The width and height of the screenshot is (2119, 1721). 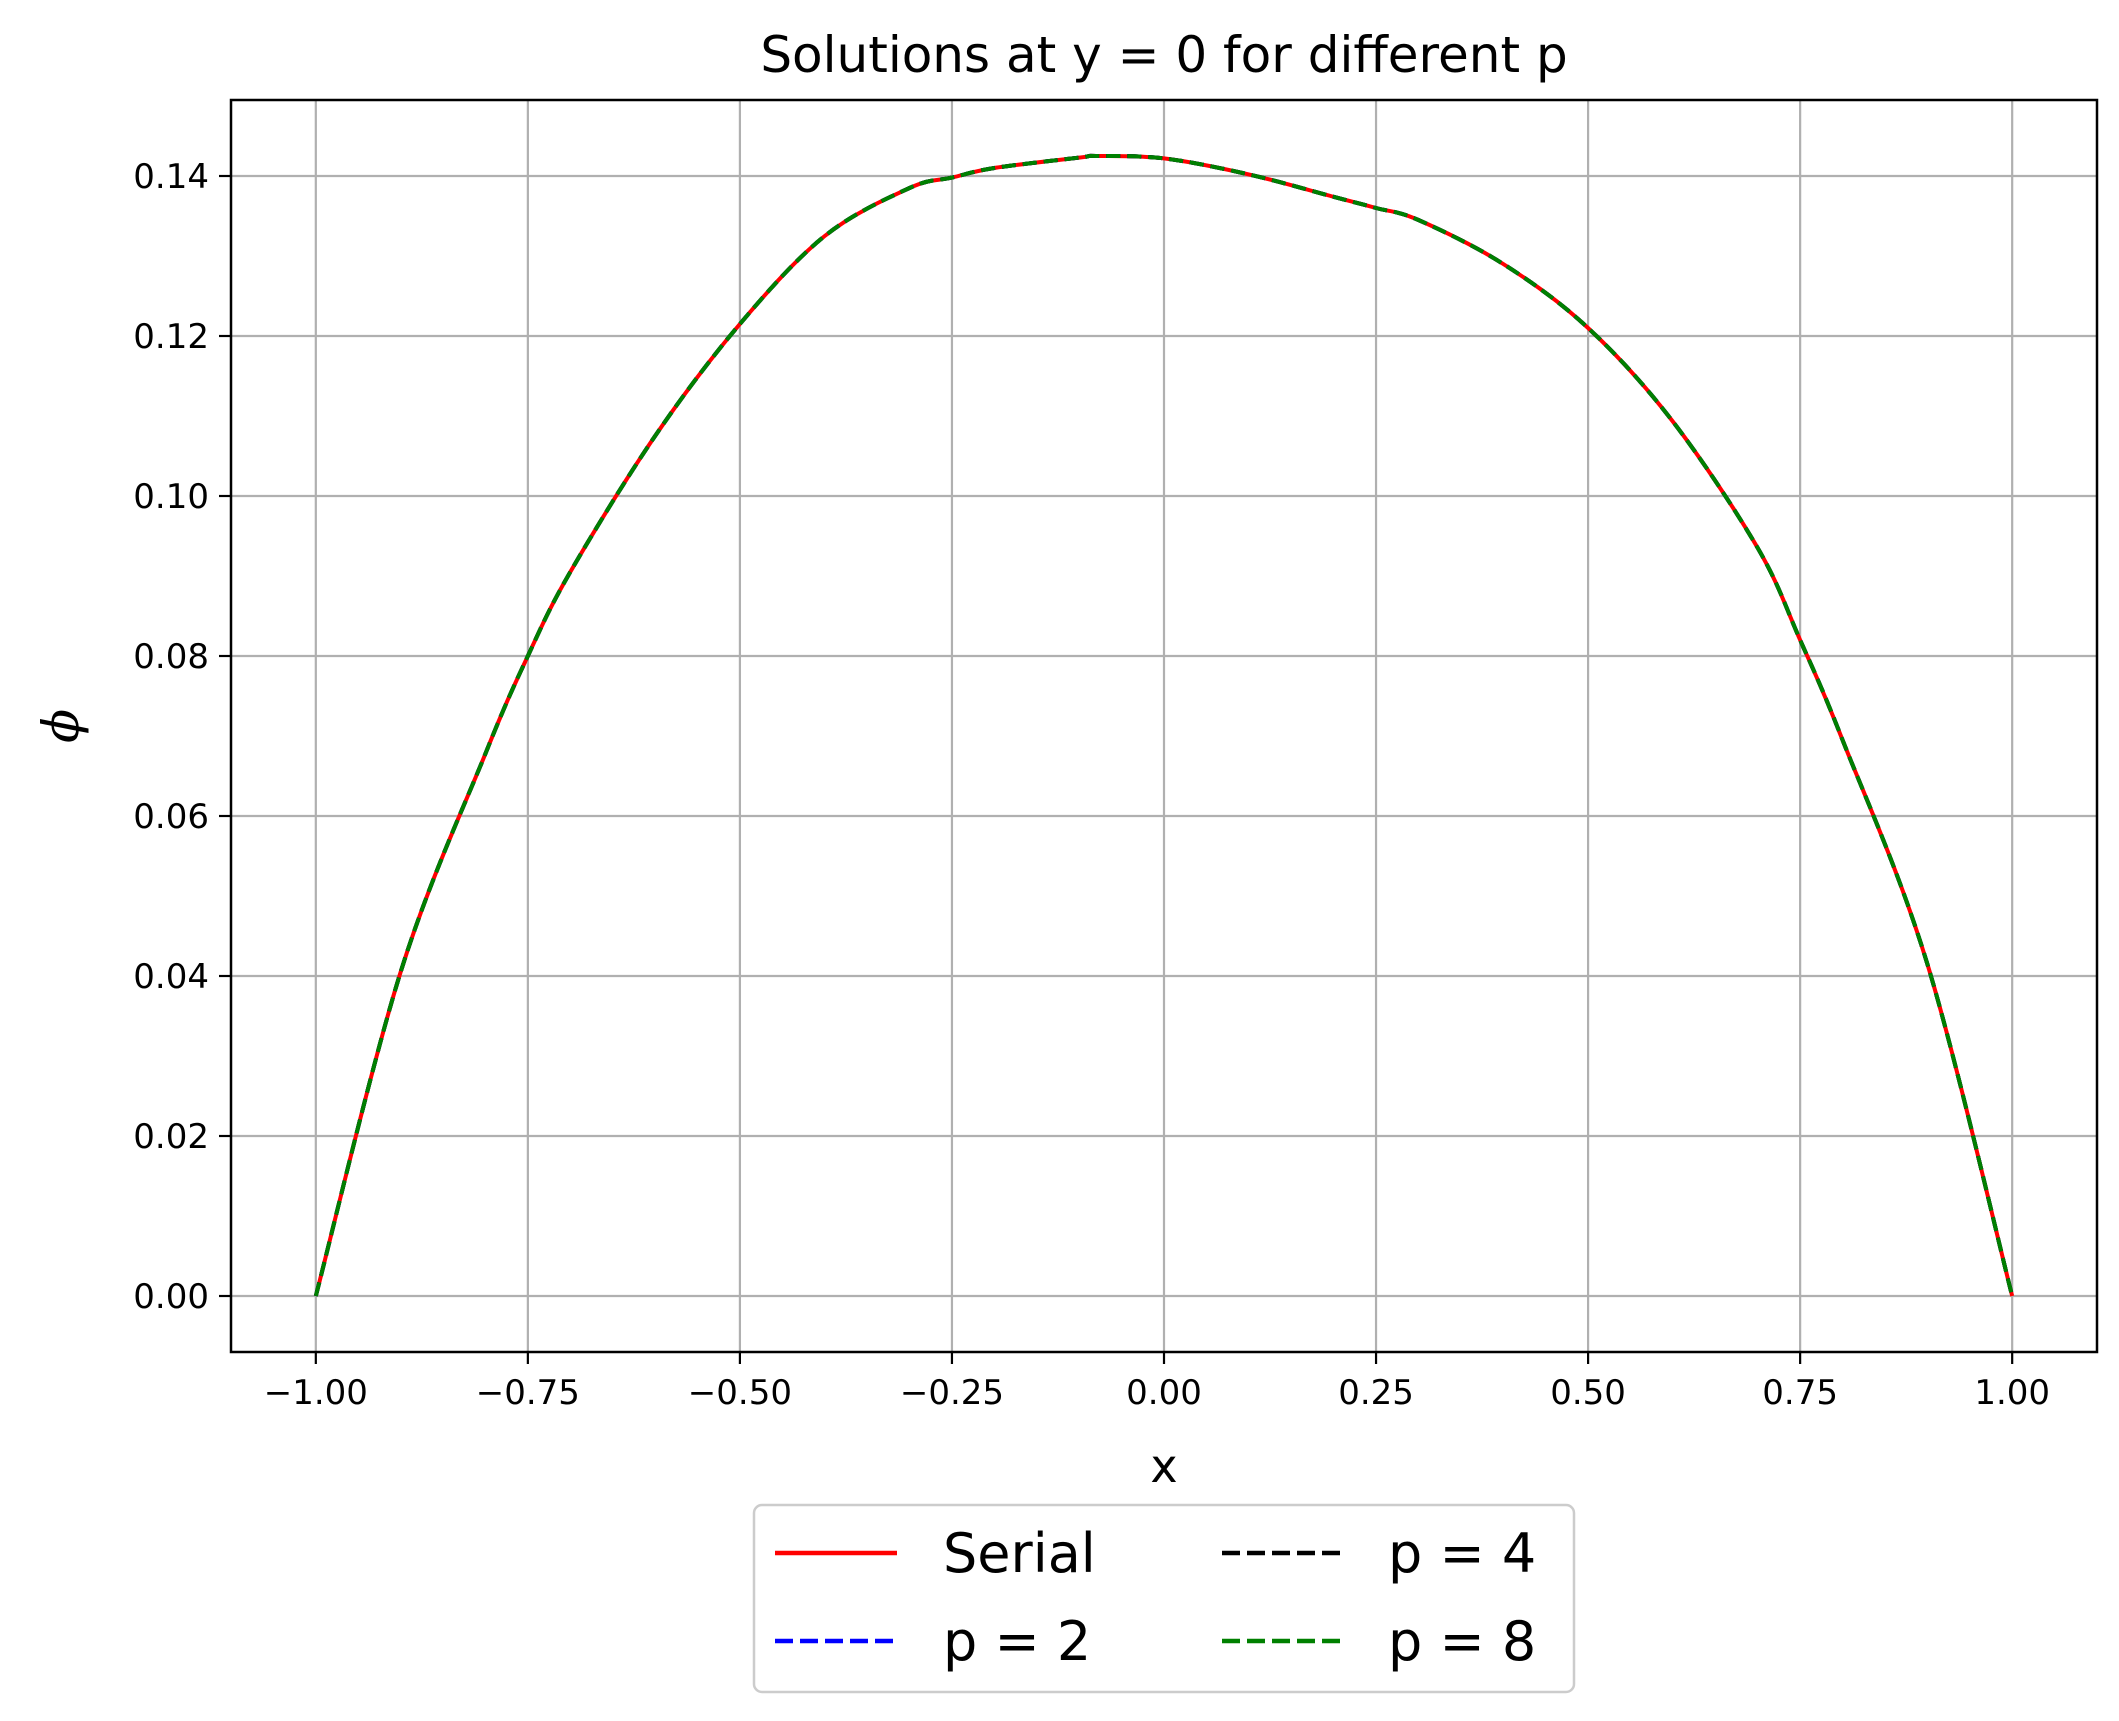 What do you see at coordinates (528, 1393) in the screenshot?
I see `x-tick-label: −0.75` at bounding box center [528, 1393].